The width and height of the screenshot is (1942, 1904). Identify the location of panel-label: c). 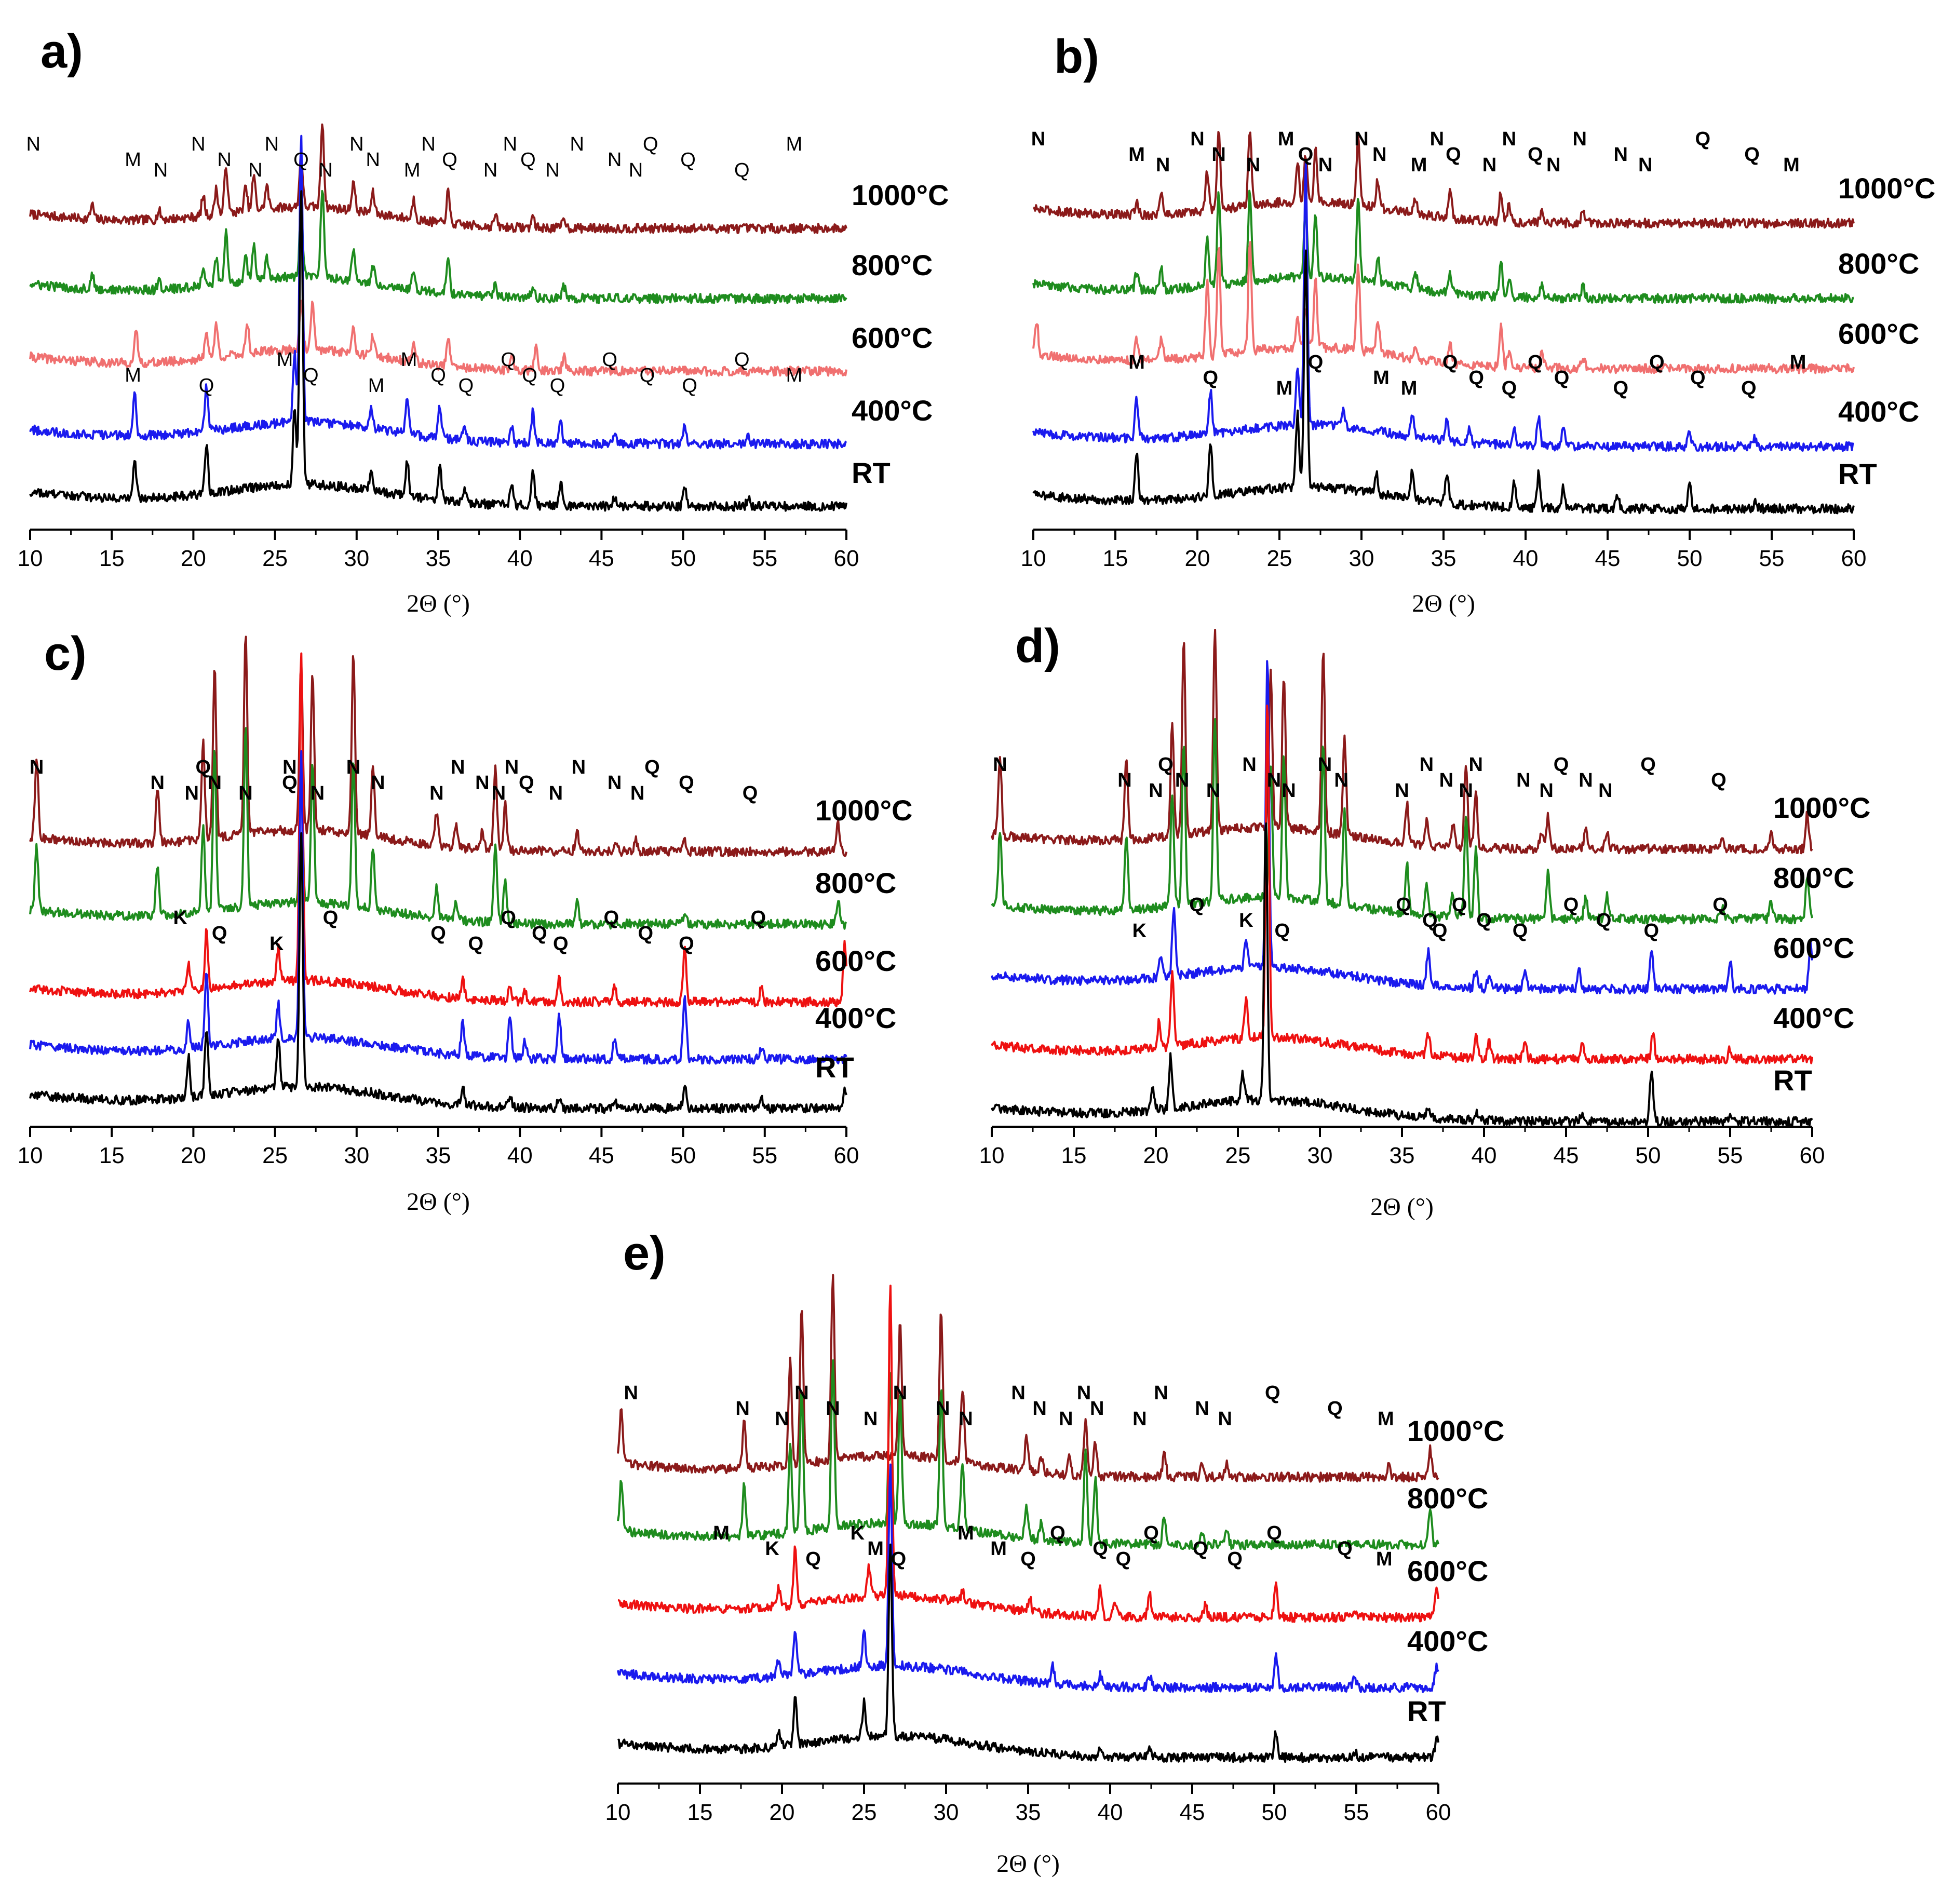
(65, 653).